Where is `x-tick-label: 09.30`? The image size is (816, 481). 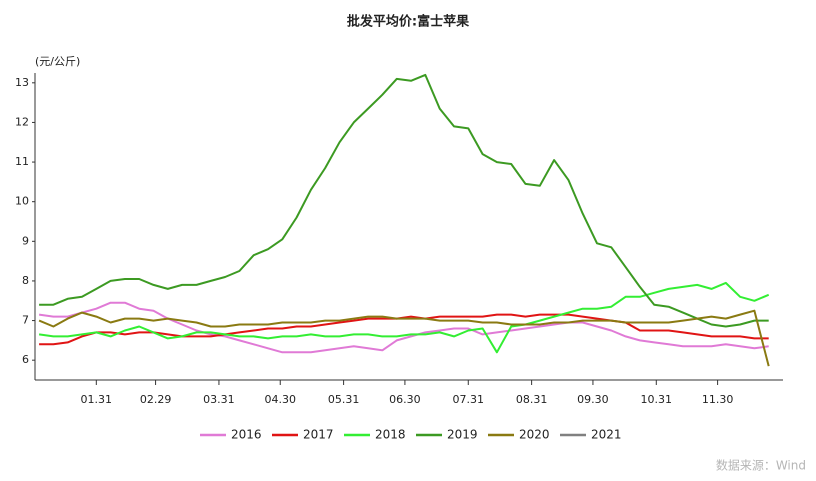
x-tick-label: 09.30 is located at coordinates (593, 399).